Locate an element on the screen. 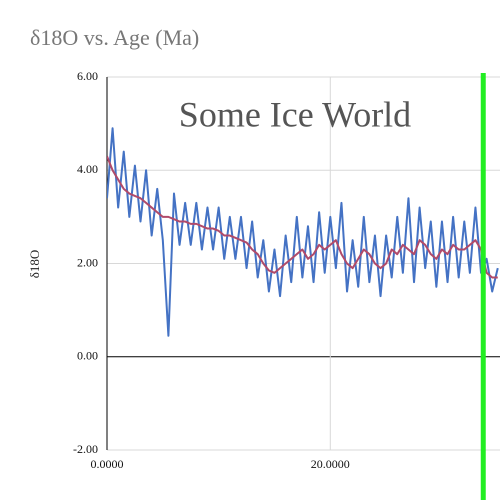  x-tick-label: 0.0000 is located at coordinates (107, 464).